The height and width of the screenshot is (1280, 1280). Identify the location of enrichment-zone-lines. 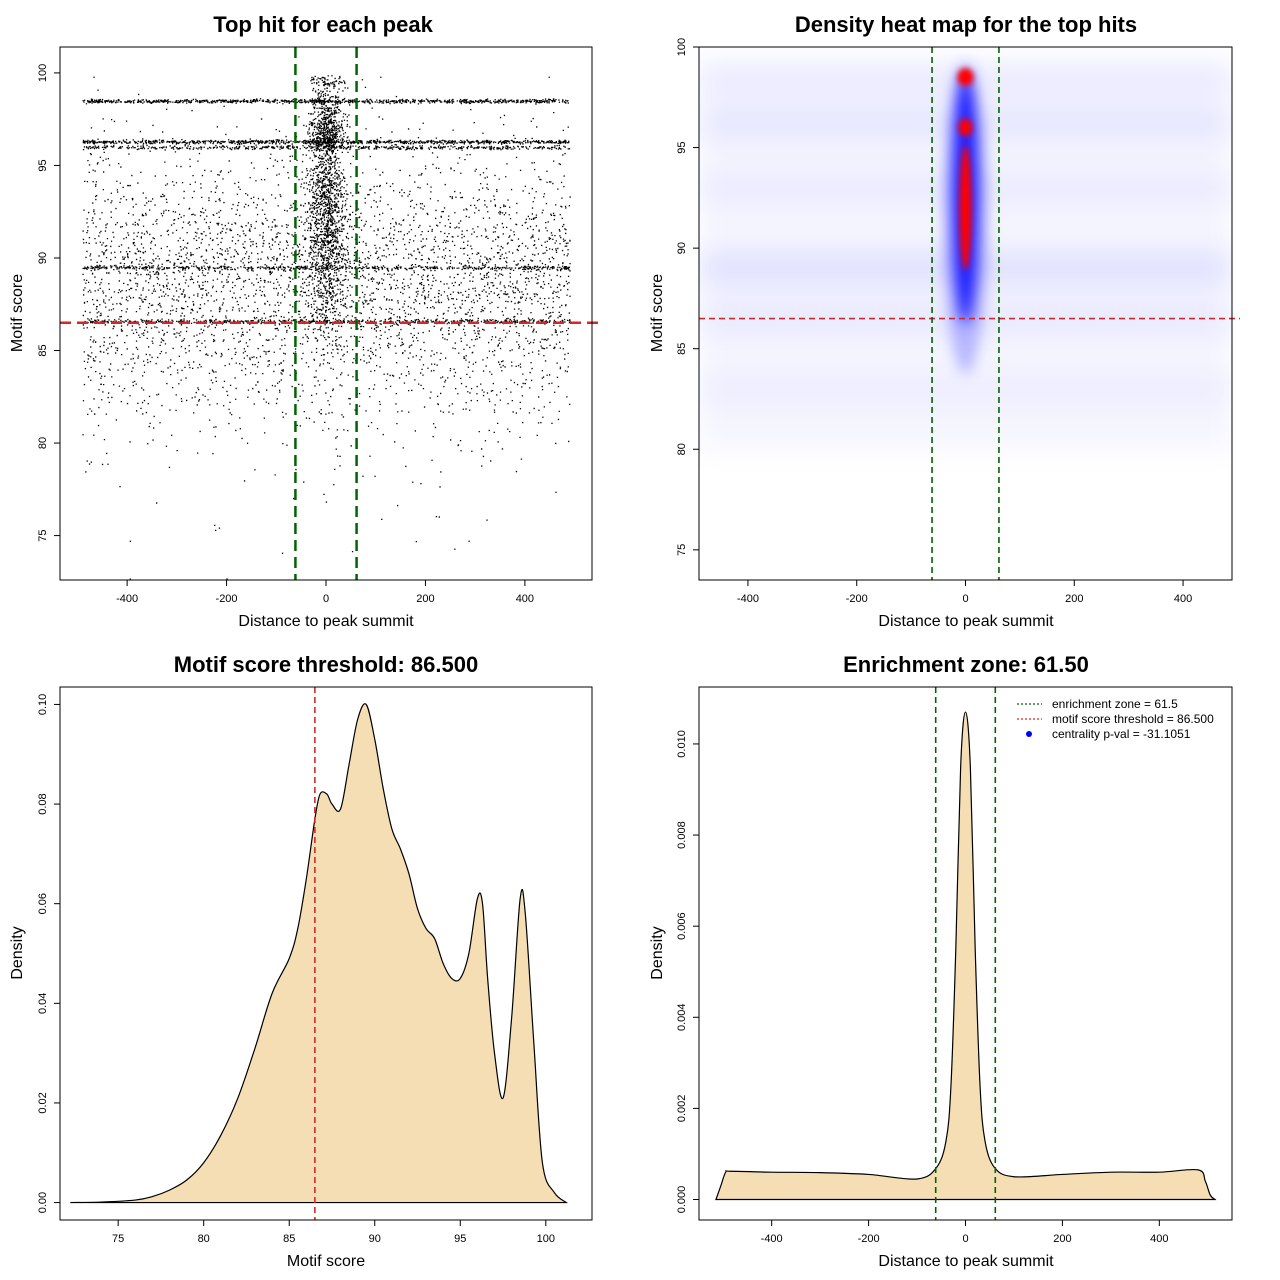
(965, 953).